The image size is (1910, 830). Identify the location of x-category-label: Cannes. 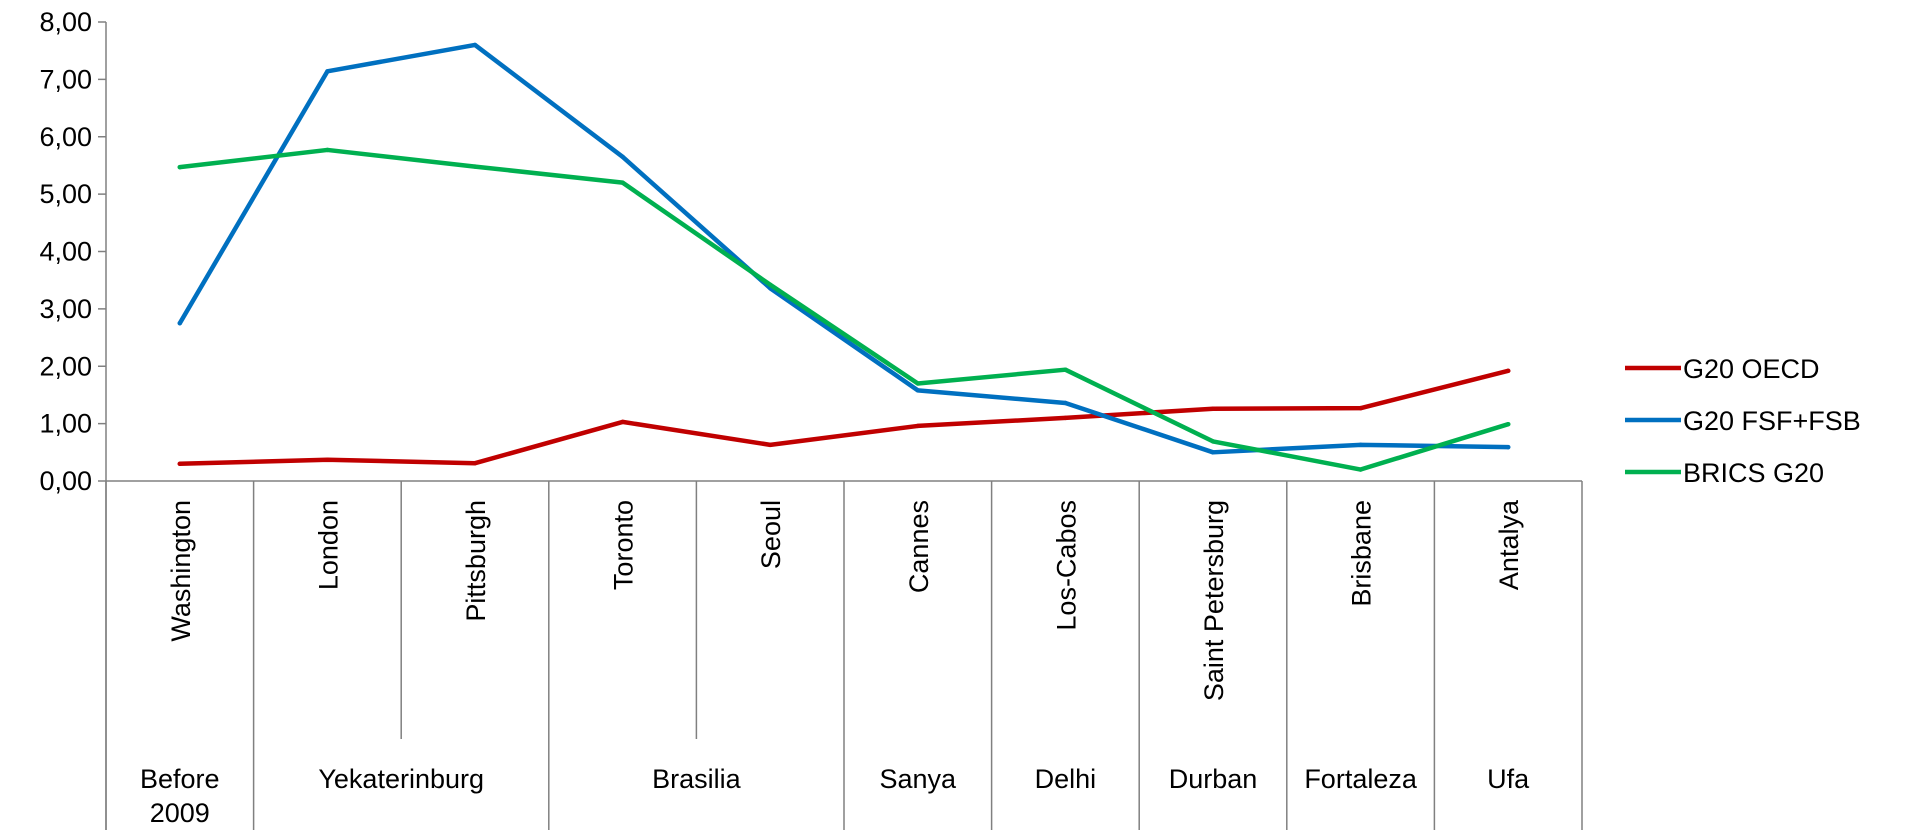
(919, 546).